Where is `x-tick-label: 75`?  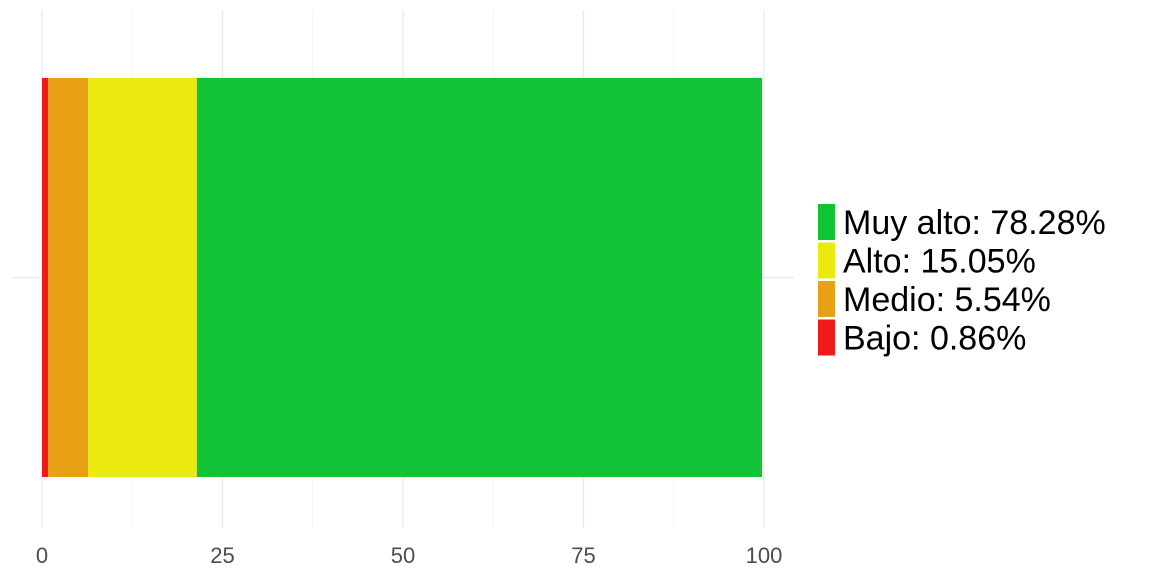
x-tick-label: 75 is located at coordinates (583, 555).